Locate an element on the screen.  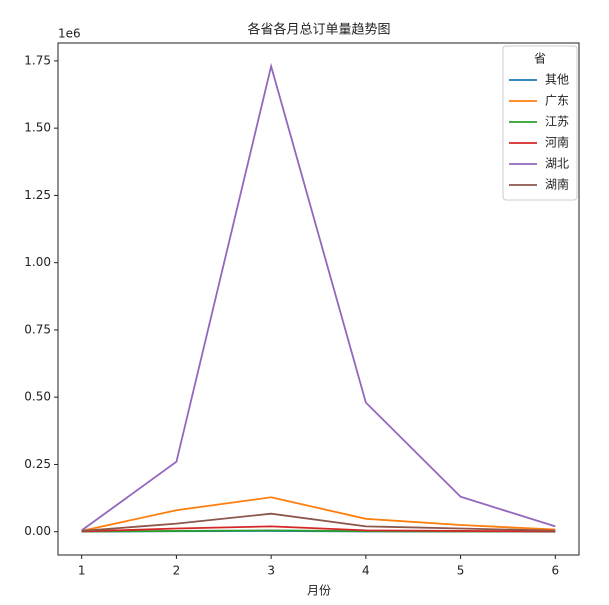
y-tick-label: 0.75 is located at coordinates (37, 329).